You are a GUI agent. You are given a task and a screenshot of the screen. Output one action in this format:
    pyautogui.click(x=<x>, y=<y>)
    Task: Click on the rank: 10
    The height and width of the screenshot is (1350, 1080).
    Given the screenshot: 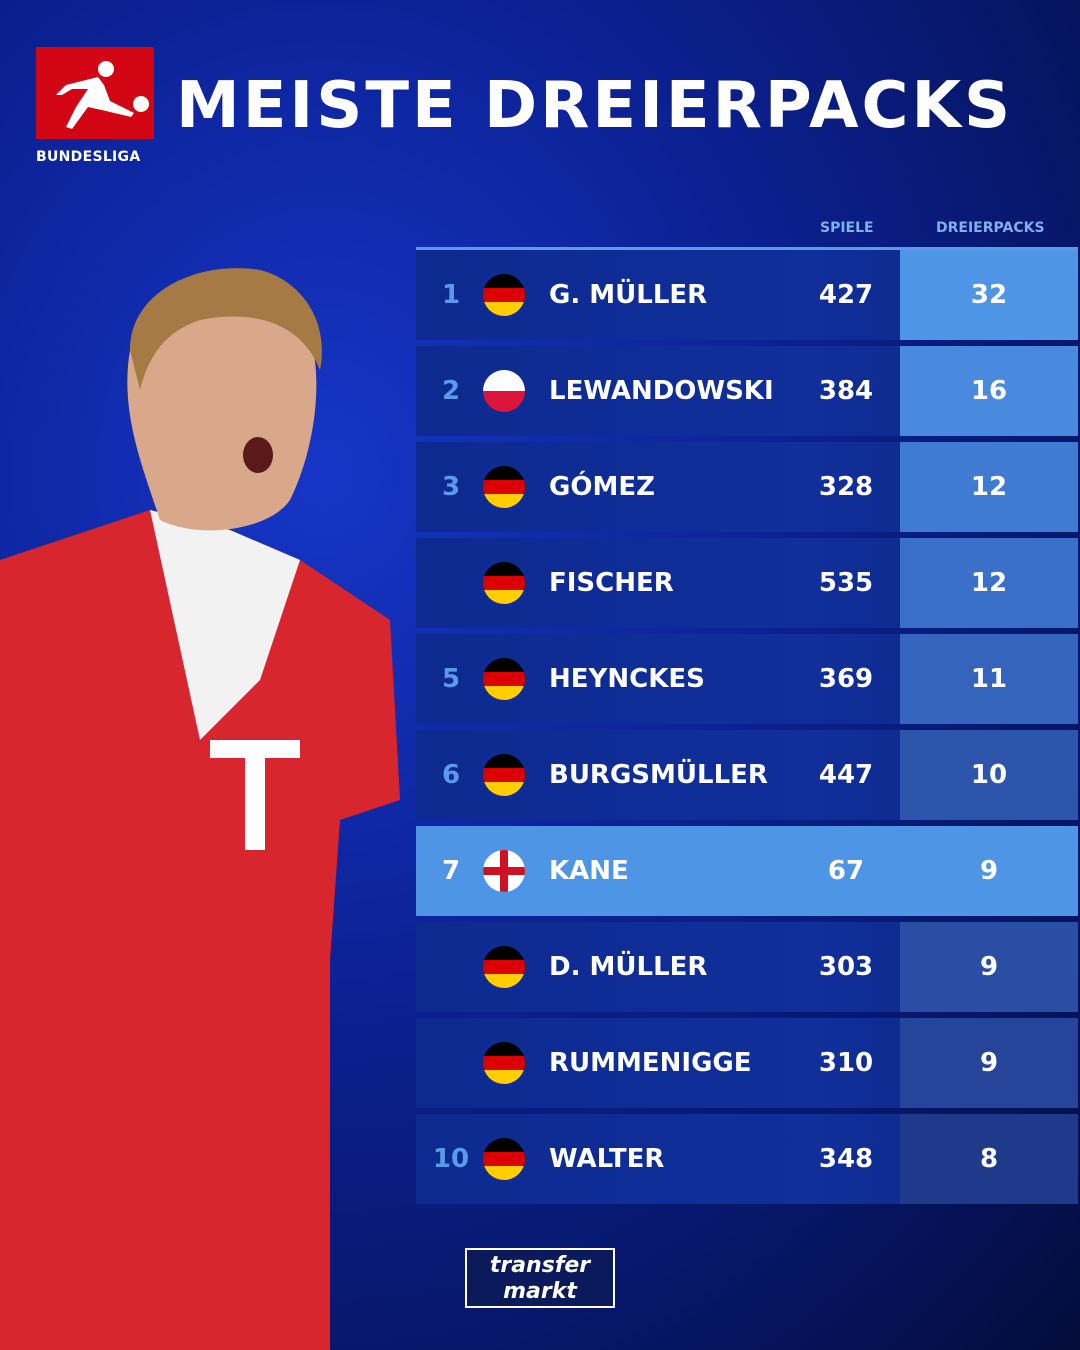 What is the action you would take?
    pyautogui.click(x=451, y=1159)
    